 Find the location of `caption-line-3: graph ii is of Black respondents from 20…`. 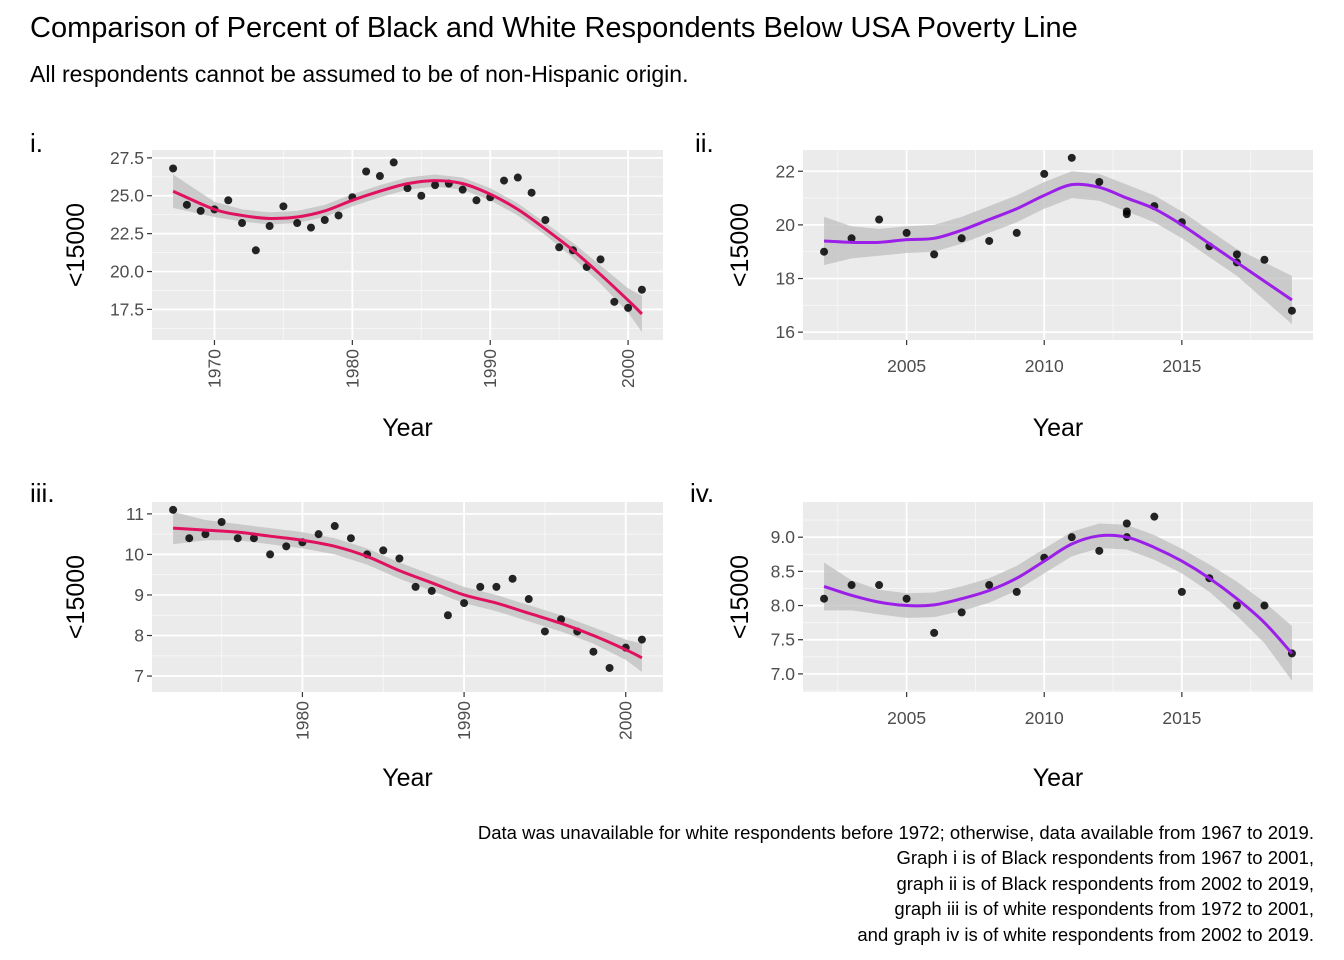

caption-line-3: graph ii is of Black respondents from 20… is located at coordinates (1105, 883).